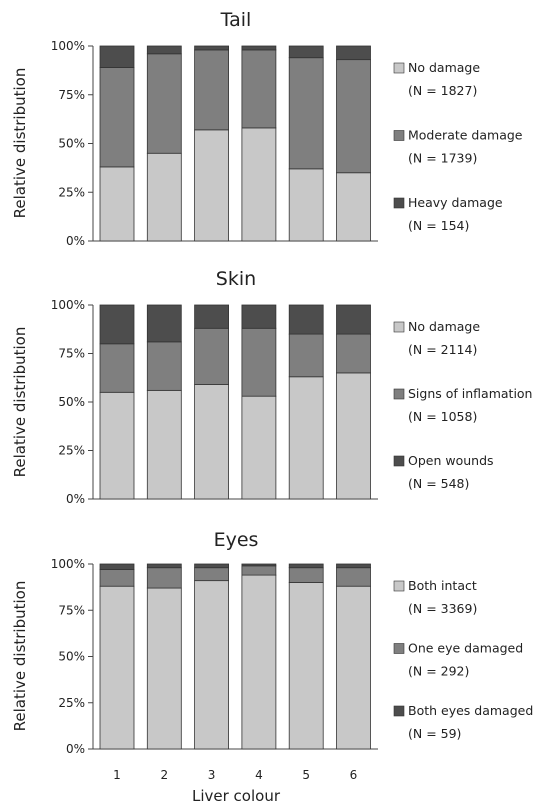  Describe the element at coordinates (68, 305) in the screenshot. I see `y-tick-label-1-4: 100%` at that location.